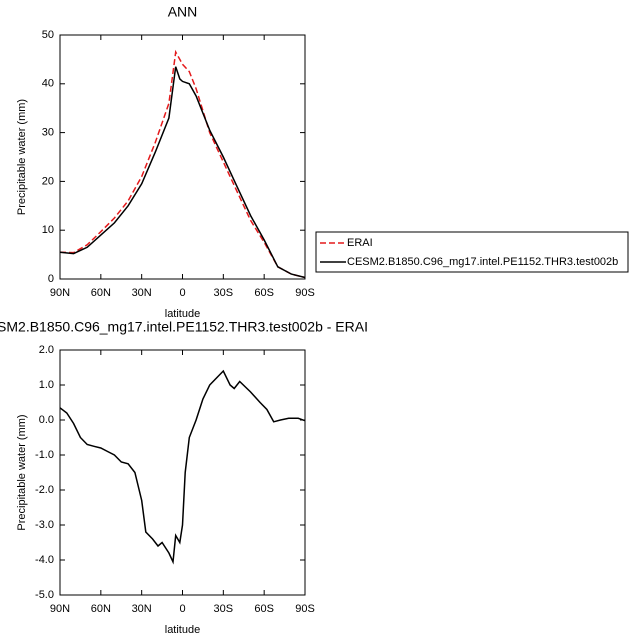  I want to click on y-tick-label: 0.0, so click(46, 420).